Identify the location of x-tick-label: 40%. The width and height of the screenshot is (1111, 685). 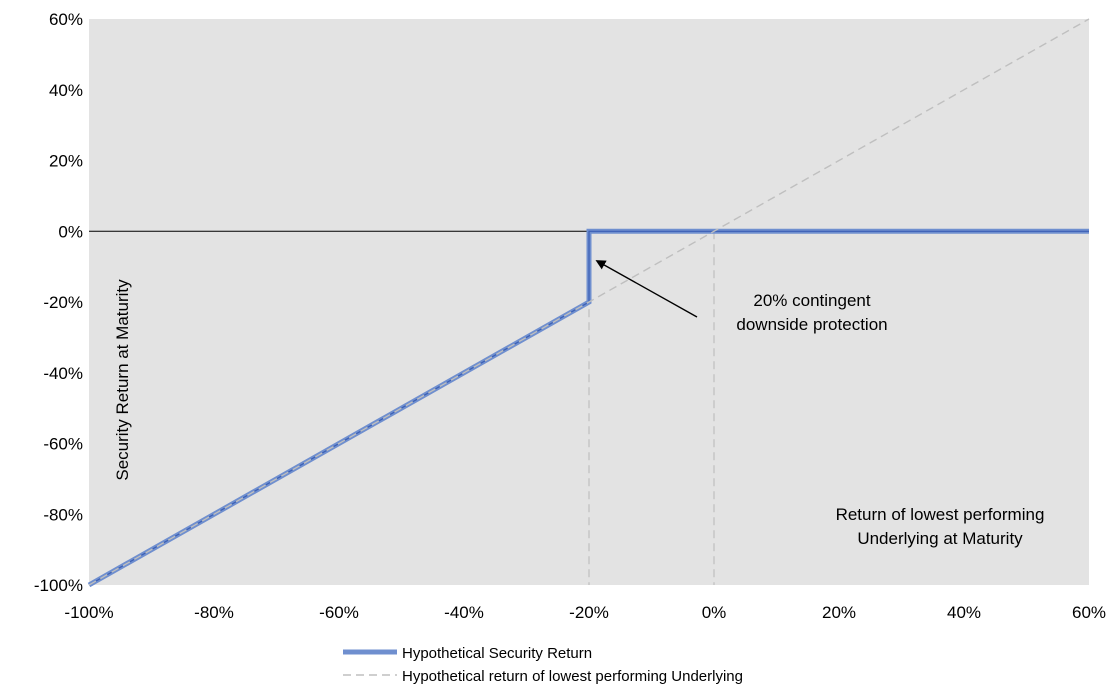
(964, 612).